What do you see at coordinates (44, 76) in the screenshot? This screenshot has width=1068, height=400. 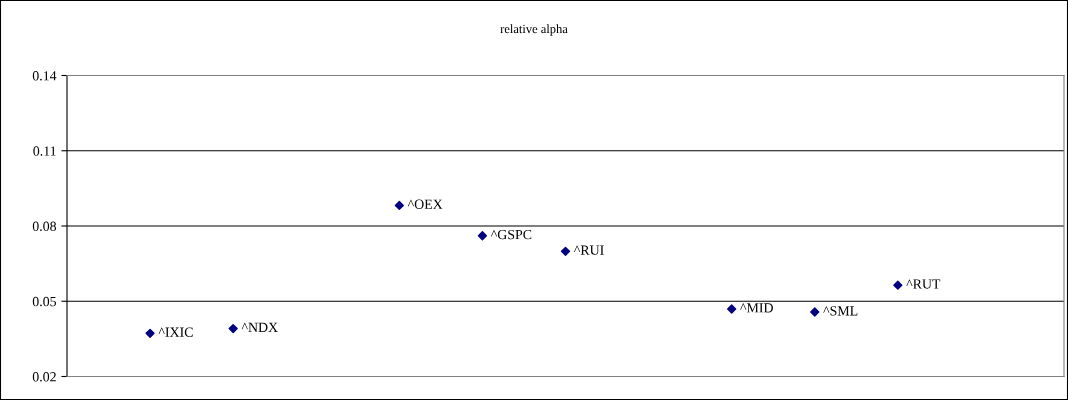 I see `y-tick-label: 0.14` at bounding box center [44, 76].